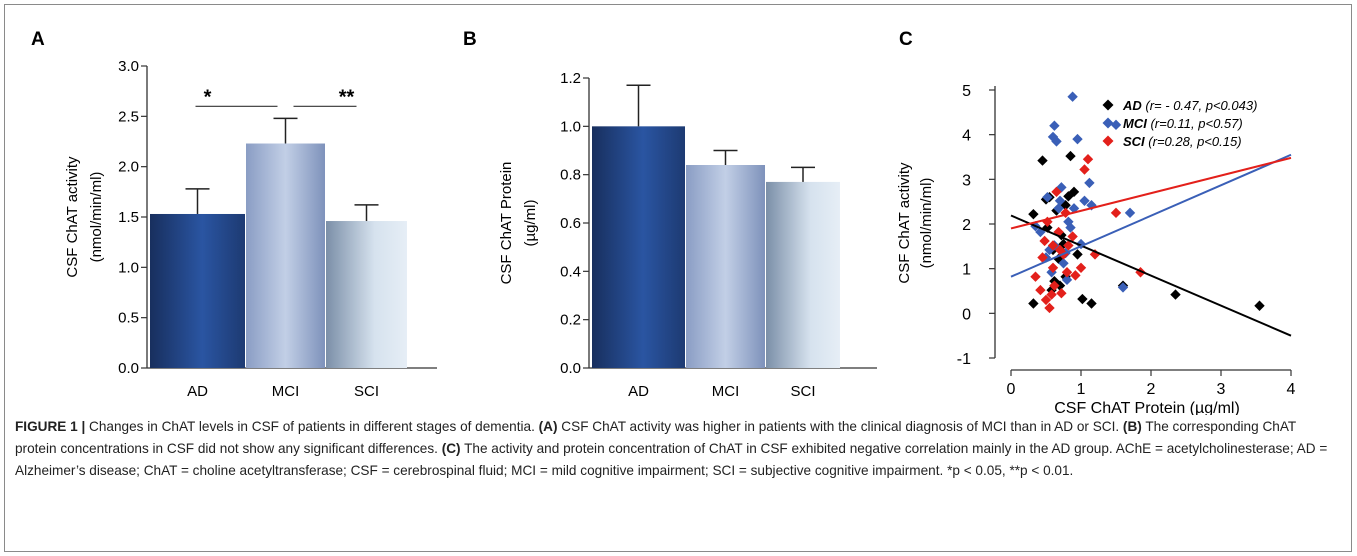 The width and height of the screenshot is (1357, 556). Describe the element at coordinates (50, 426) in the screenshot. I see `caption-figure-label: FIGURE 1 |` at that location.